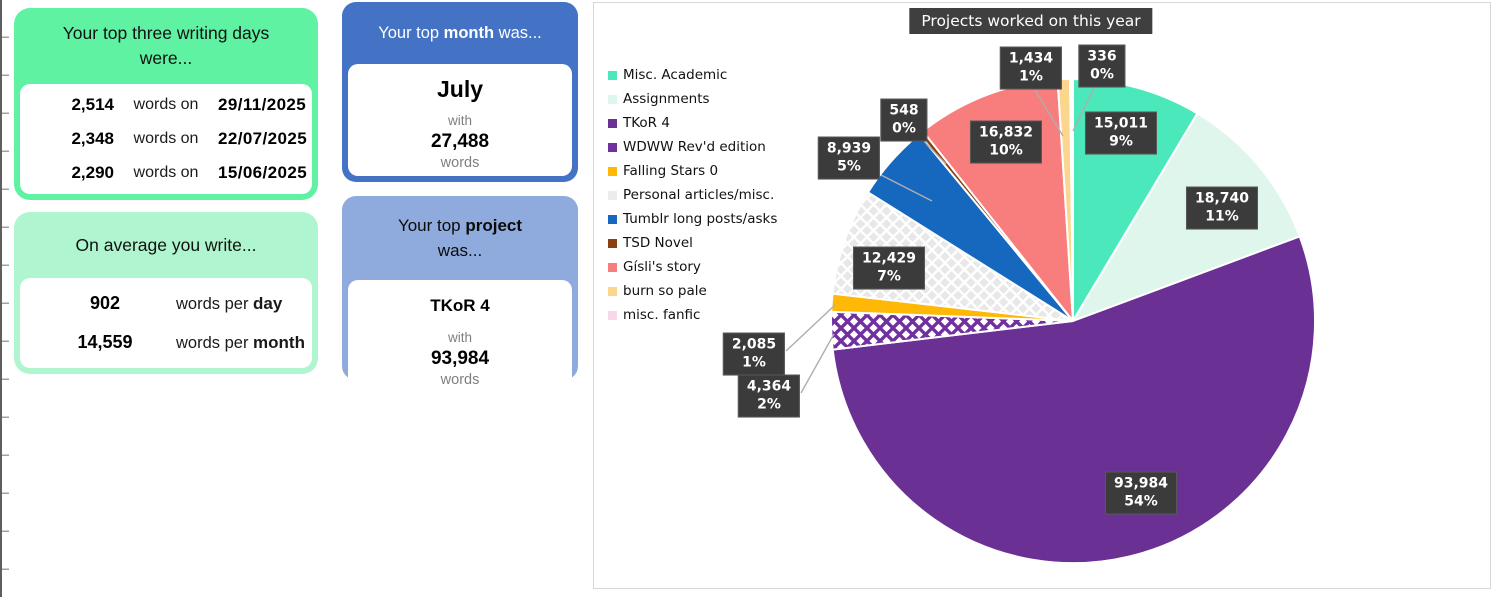  What do you see at coordinates (1031, 58) in the screenshot?
I see `pie-label-value: 1,434` at bounding box center [1031, 58].